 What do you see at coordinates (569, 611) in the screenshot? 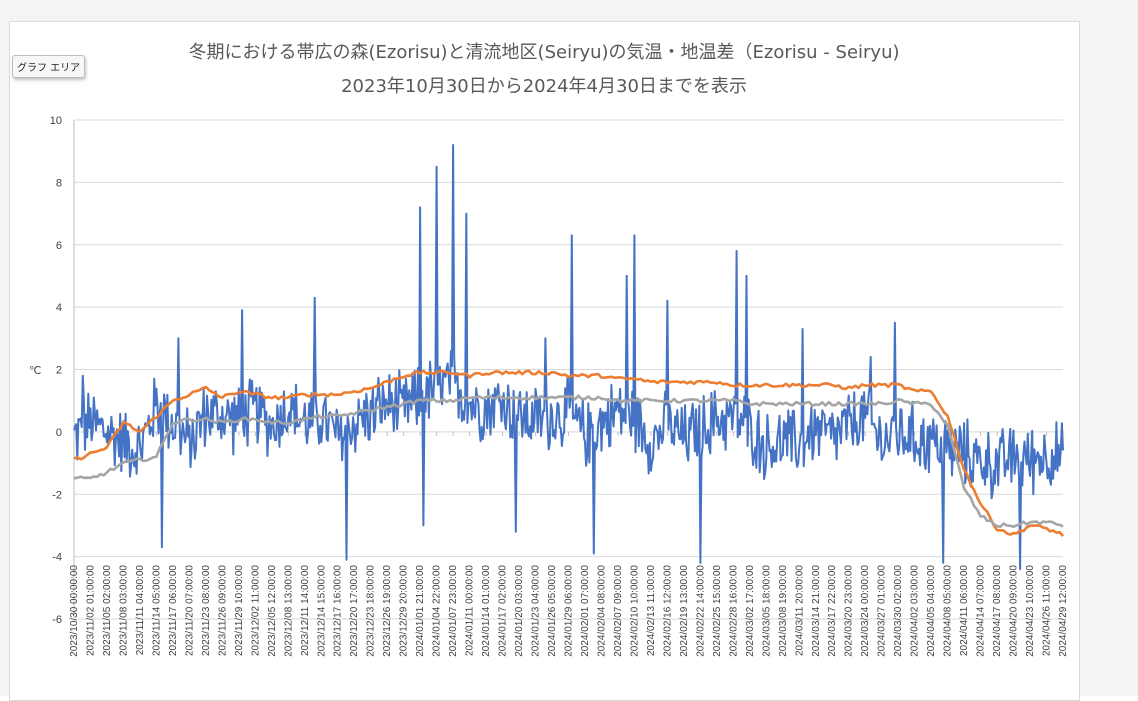
I see `x-tick-label: 2024/01/29 06:00:00` at bounding box center [569, 611].